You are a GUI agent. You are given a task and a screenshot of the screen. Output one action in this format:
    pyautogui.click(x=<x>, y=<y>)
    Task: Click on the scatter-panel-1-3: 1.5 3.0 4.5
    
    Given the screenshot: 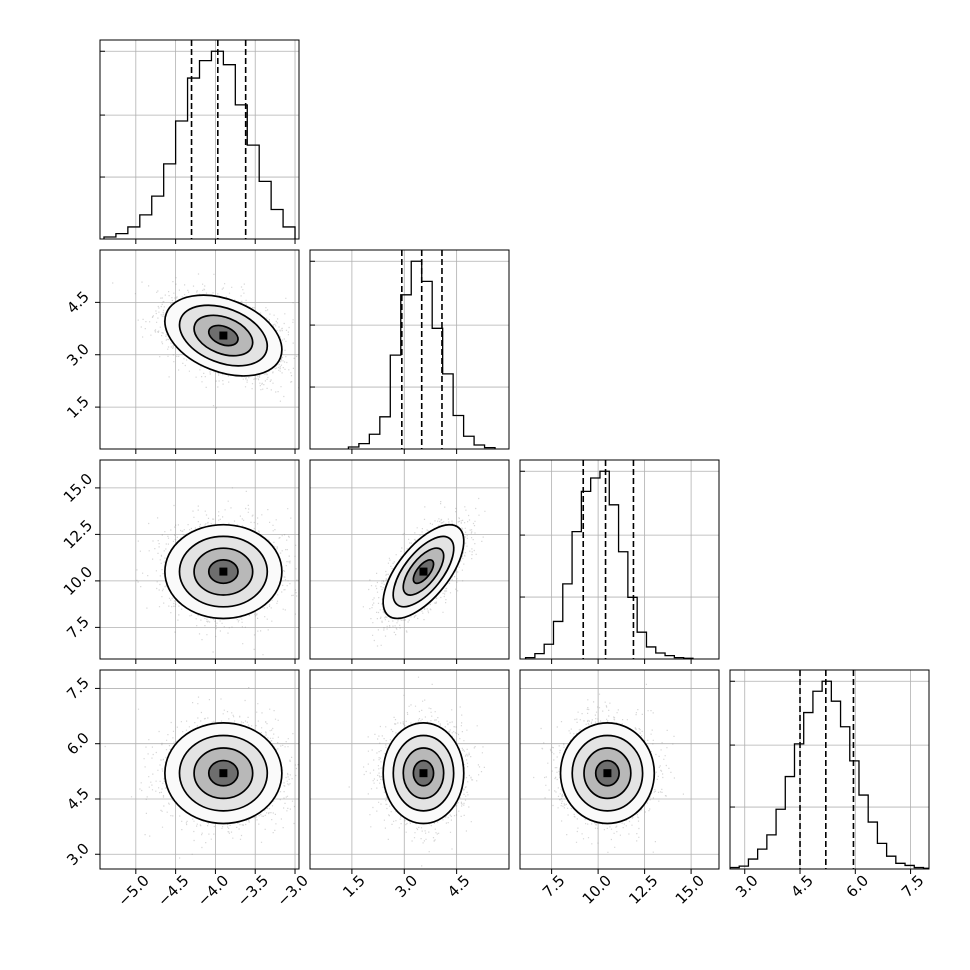 What is the action you would take?
    pyautogui.click(x=409, y=785)
    